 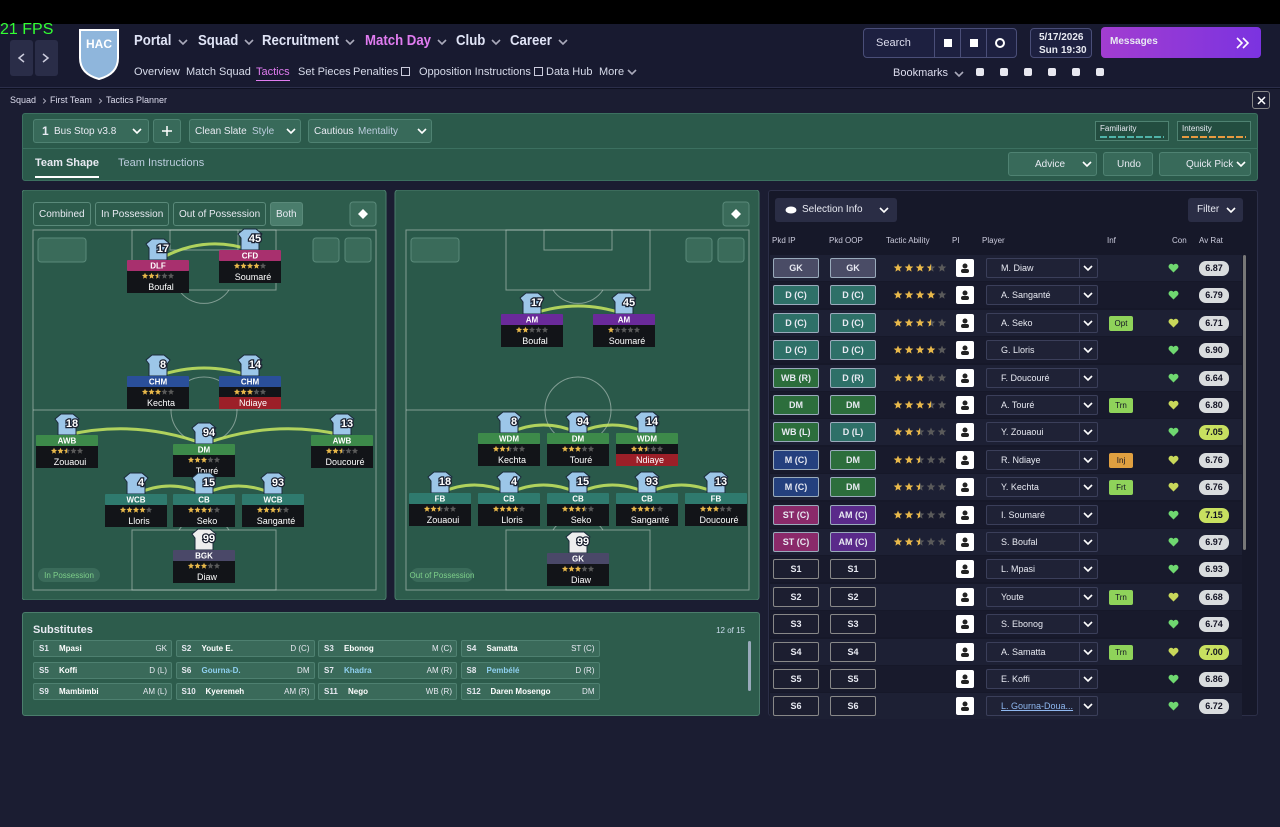 I want to click on table-row: S1 S1 L. Mpasi 6.93, so click(x=1006, y=569).